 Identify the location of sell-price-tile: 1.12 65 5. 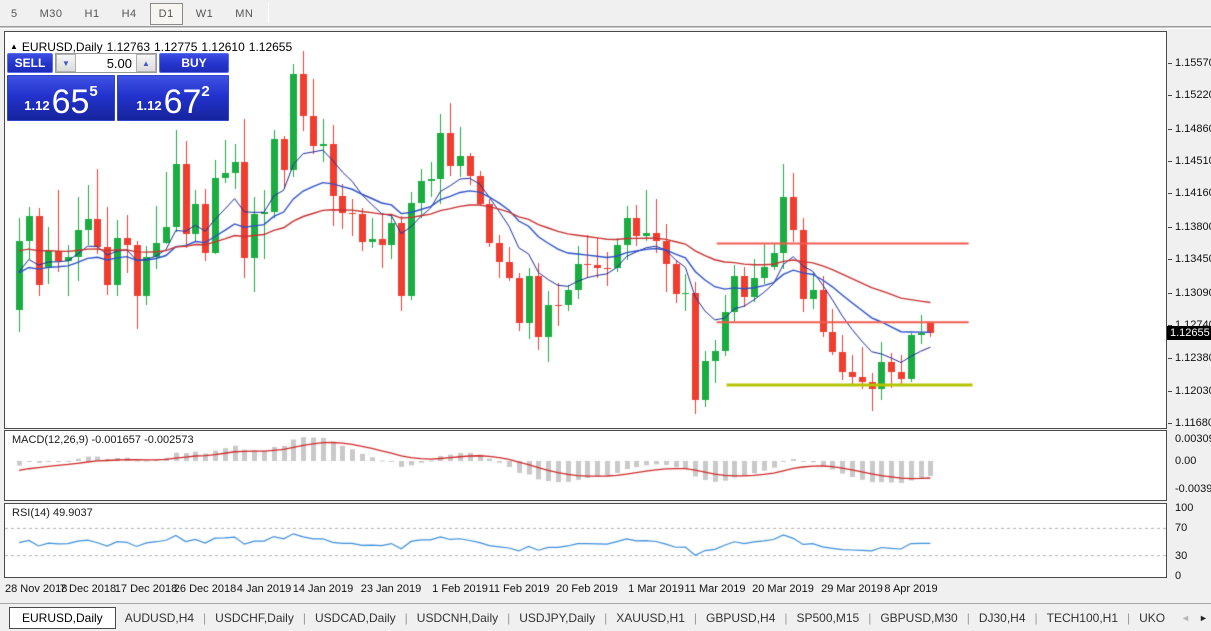
(61, 98).